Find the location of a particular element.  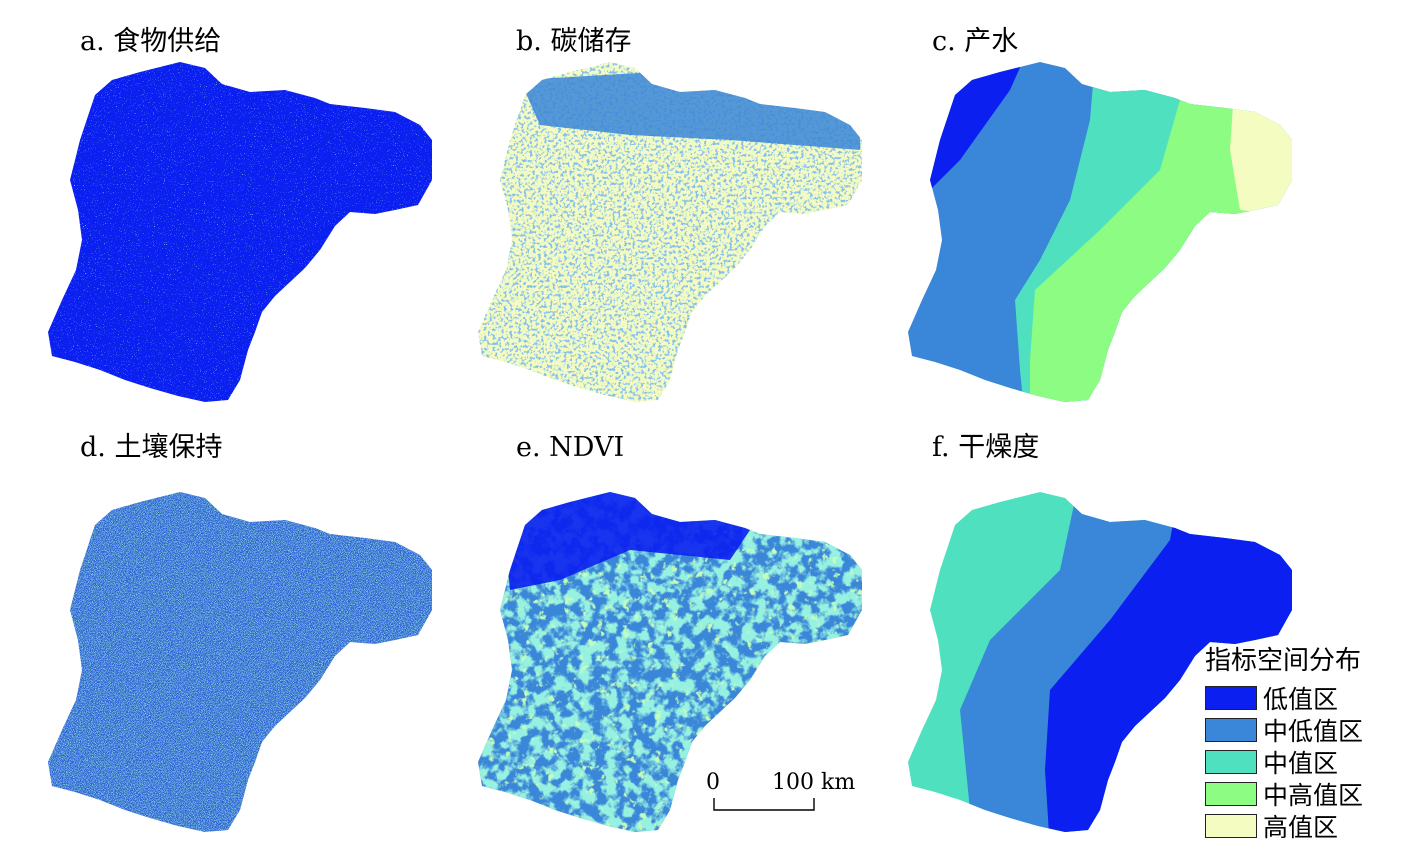

map-soil-retention is located at coordinates (240, 662).